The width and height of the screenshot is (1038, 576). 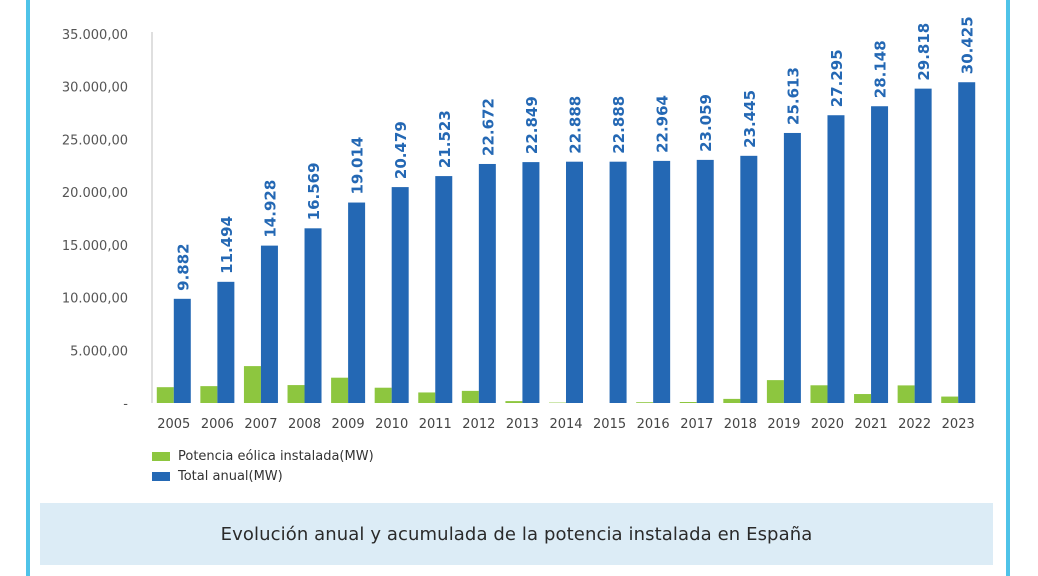 I want to click on data-label-total: 22.849, so click(x=532, y=125).